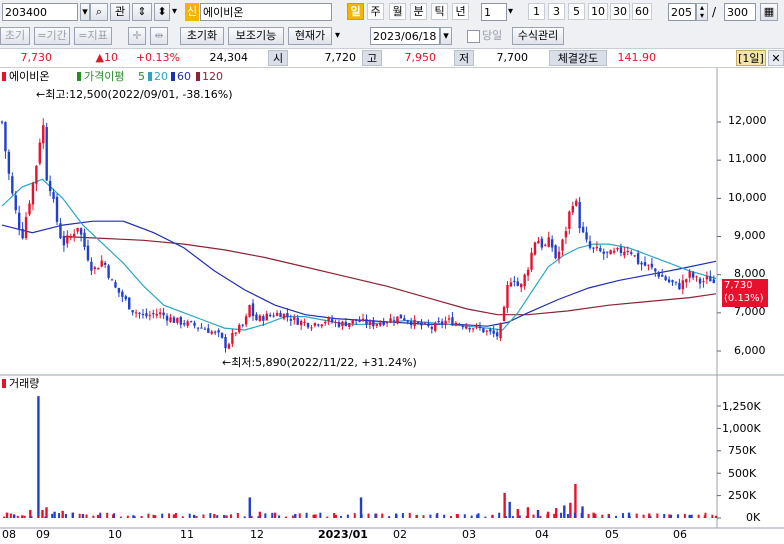 The image size is (784, 544). What do you see at coordinates (439, 11) in the screenshot?
I see `period-tick: 틱` at bounding box center [439, 11].